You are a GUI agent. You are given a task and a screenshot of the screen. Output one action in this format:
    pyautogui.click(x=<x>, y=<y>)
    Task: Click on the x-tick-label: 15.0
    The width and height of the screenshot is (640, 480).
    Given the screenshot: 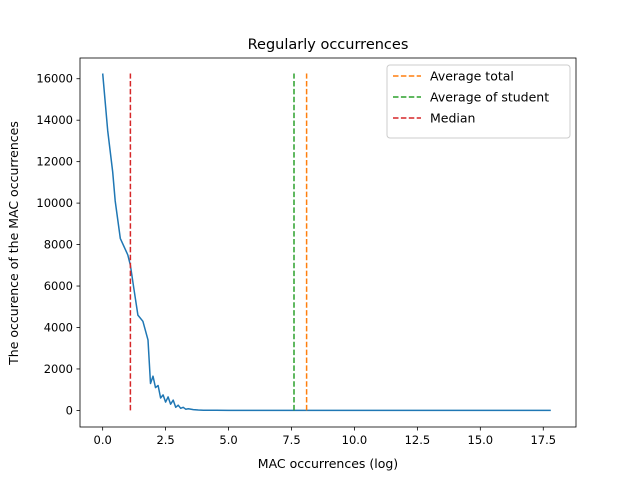 What is the action you would take?
    pyautogui.click(x=481, y=440)
    